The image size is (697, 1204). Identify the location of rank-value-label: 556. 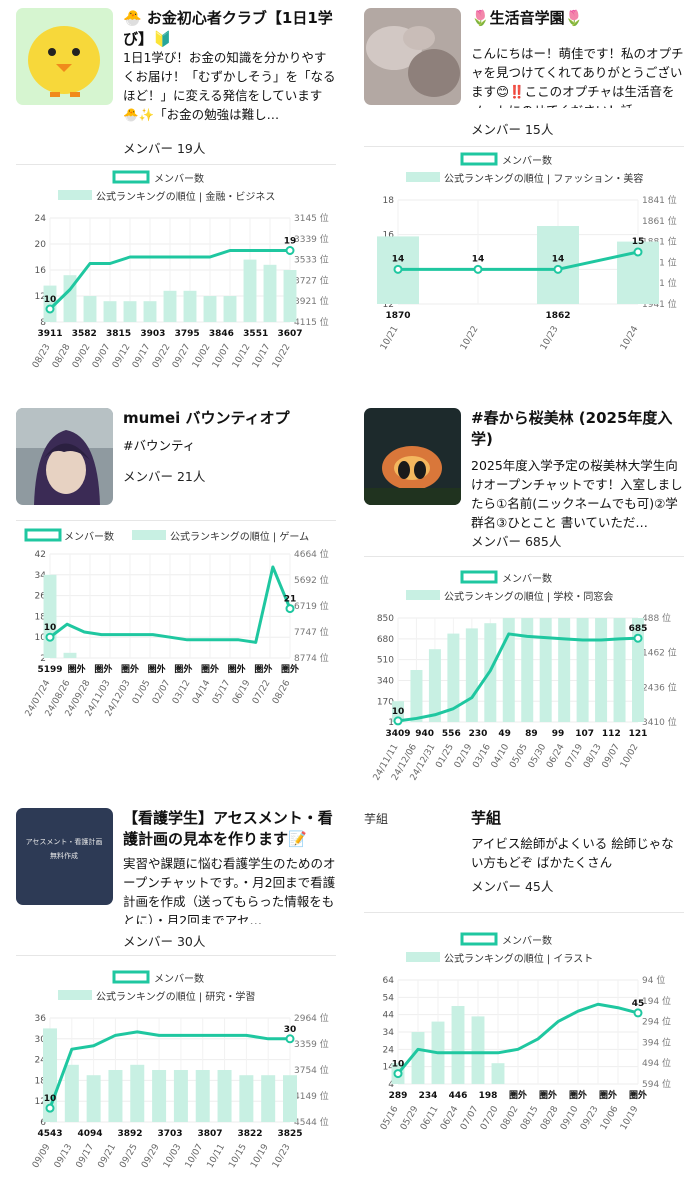
(451, 734).